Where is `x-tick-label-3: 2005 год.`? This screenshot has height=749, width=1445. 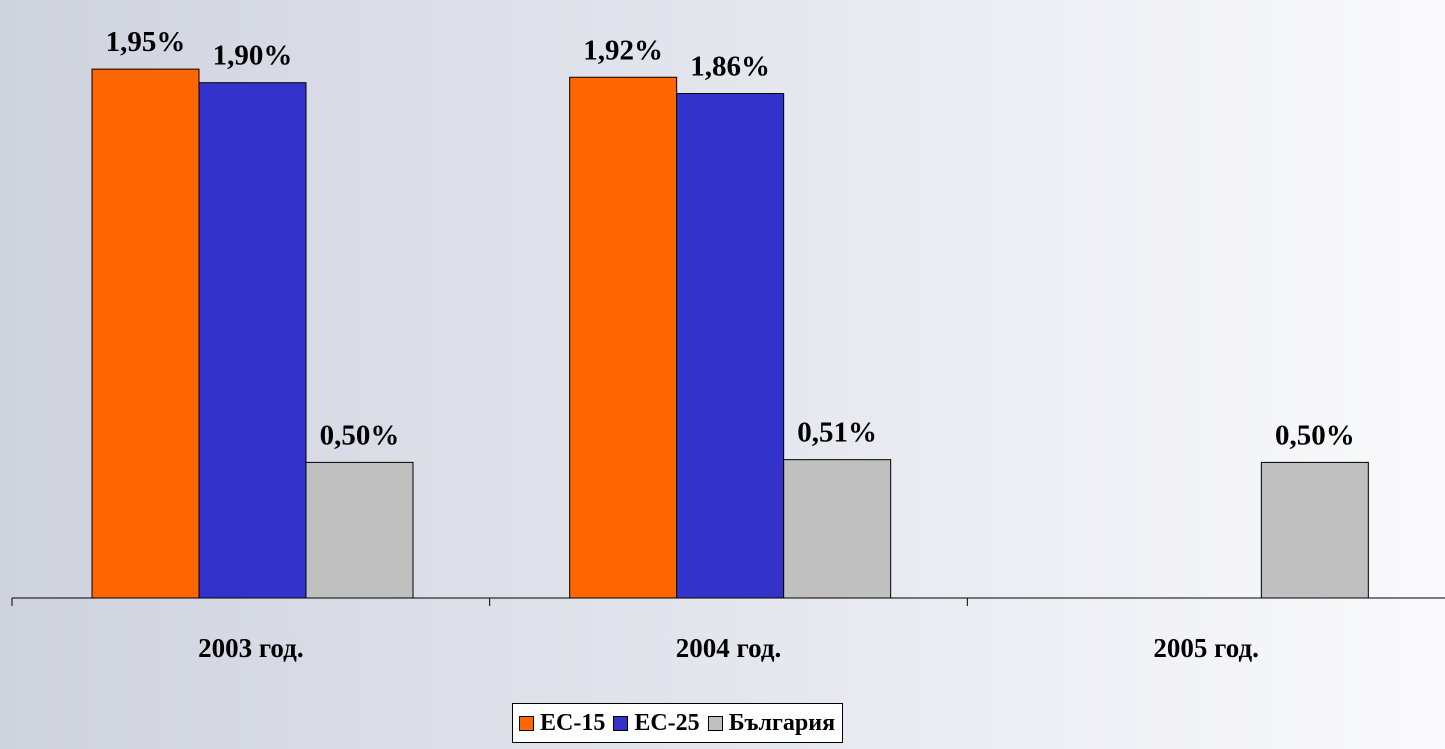
x-tick-label-3: 2005 год. is located at coordinates (1205, 648).